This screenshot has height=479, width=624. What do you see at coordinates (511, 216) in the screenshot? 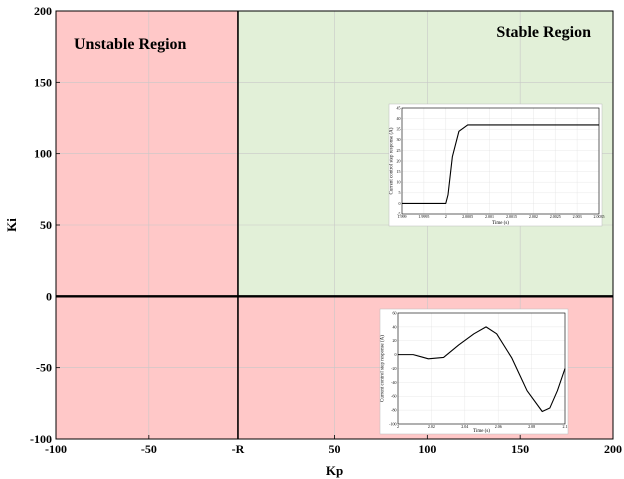
I see `inset-x-tick-label: 2.0015` at bounding box center [511, 216].